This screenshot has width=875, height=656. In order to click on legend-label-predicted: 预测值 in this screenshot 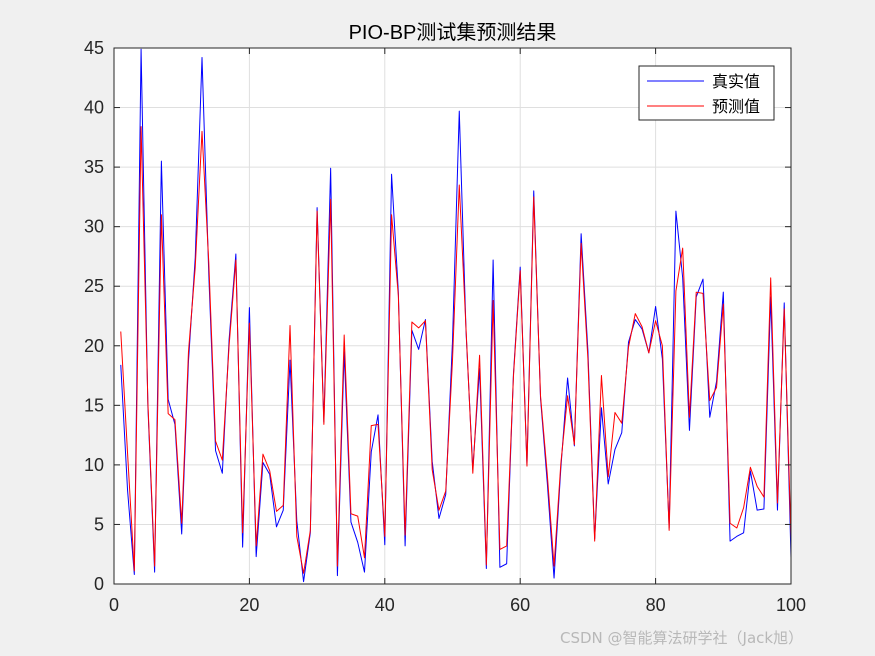, I will do `click(736, 106)`.